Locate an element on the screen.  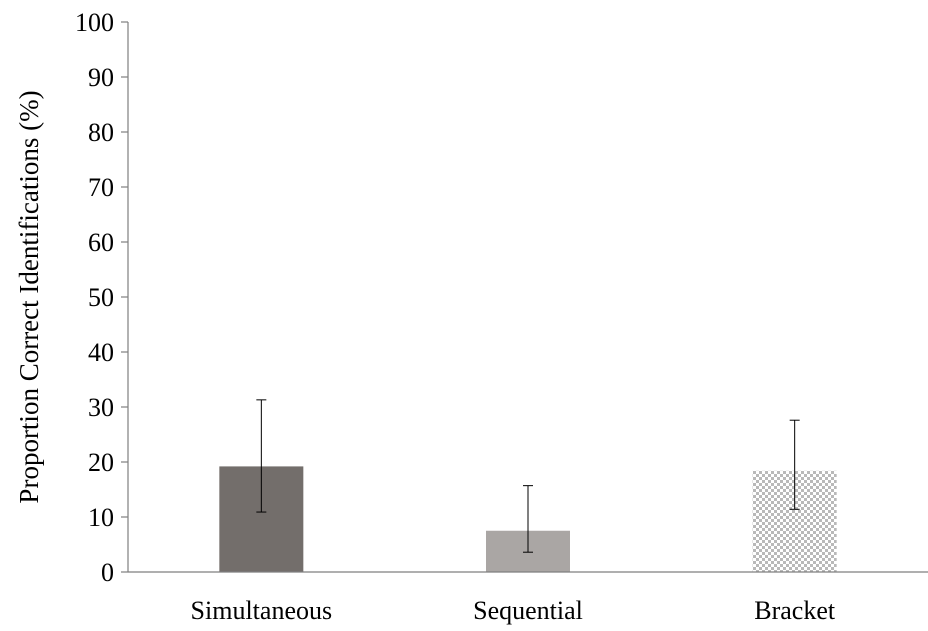
category-labels: Simultaneous Sequential Bracket is located at coordinates (513, 610).